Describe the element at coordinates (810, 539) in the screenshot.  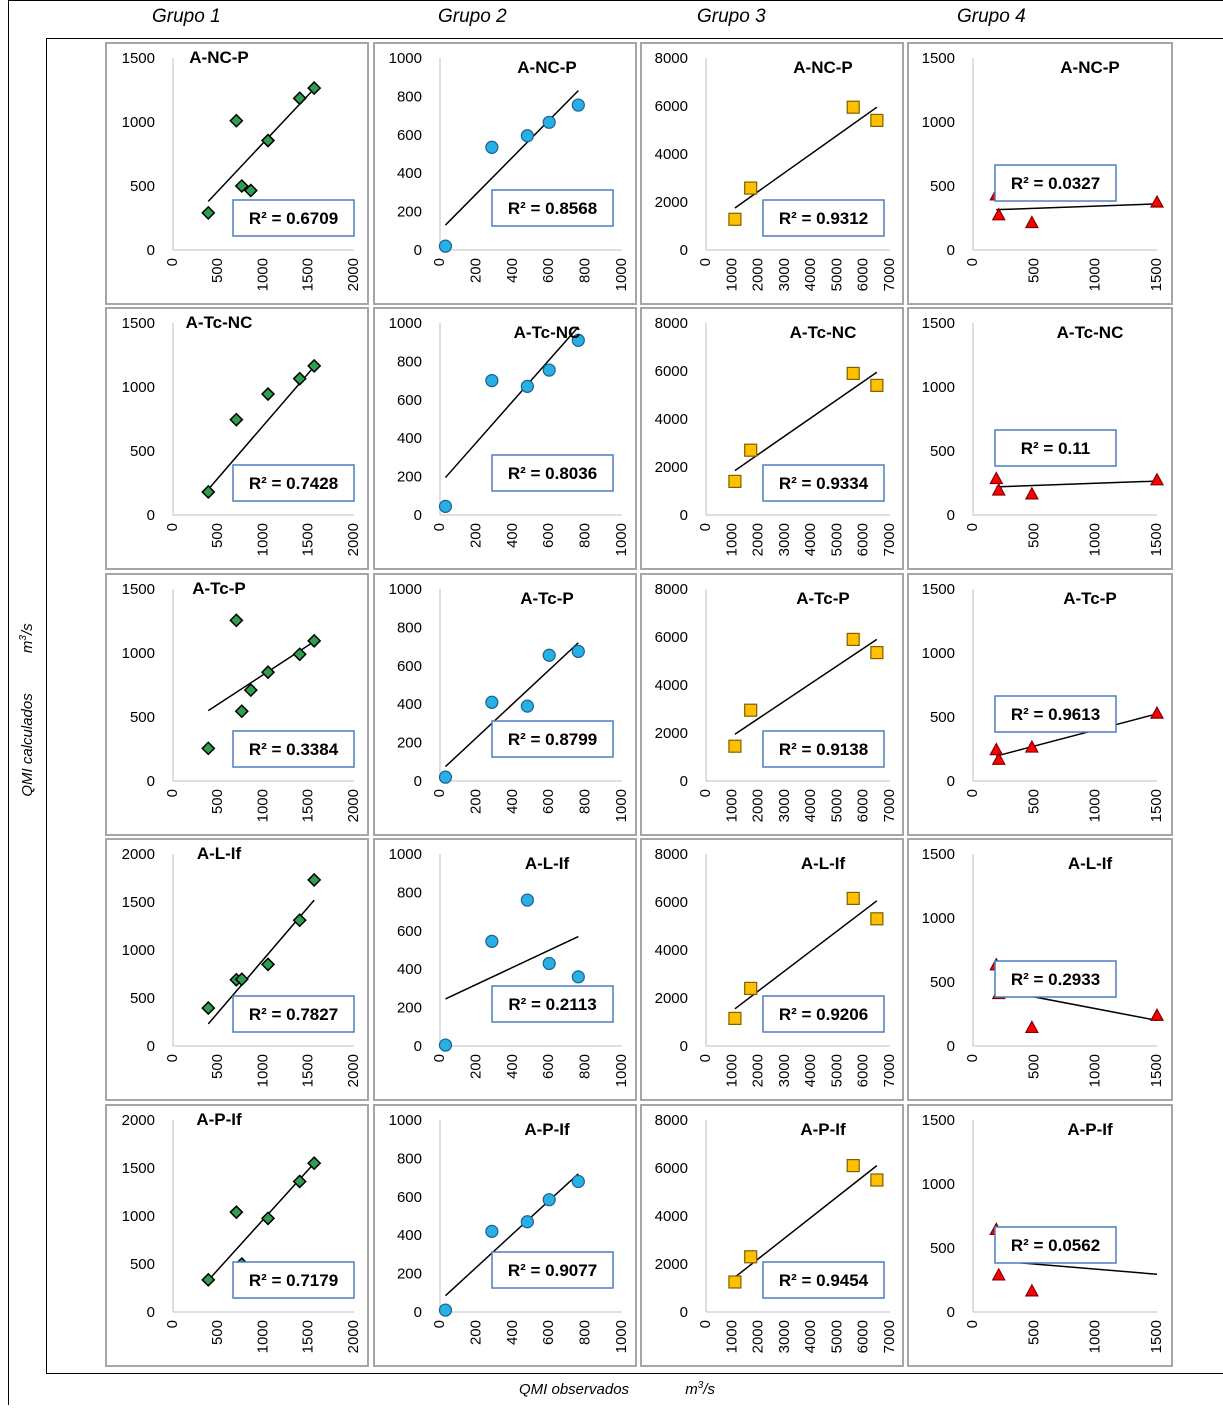
I see `x-tick-label: 4000` at that location.